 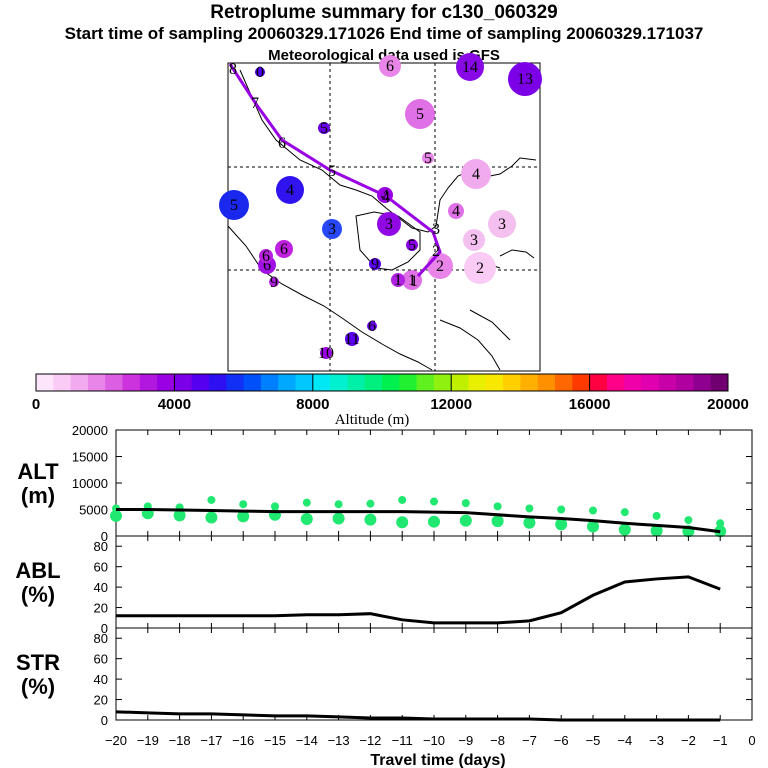 I want to click on x-tick-label: −6, so click(x=561, y=740).